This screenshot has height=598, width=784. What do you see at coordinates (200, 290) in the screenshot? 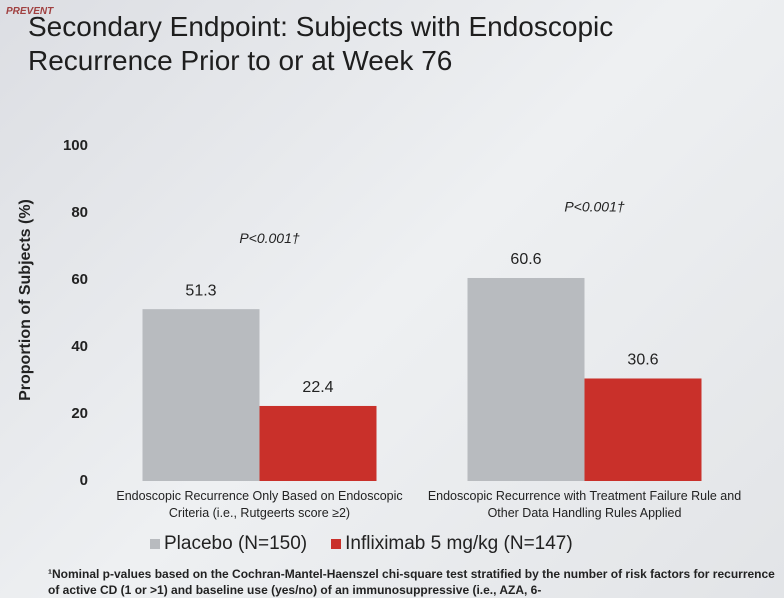
I see `value-label: 51.3` at bounding box center [200, 290].